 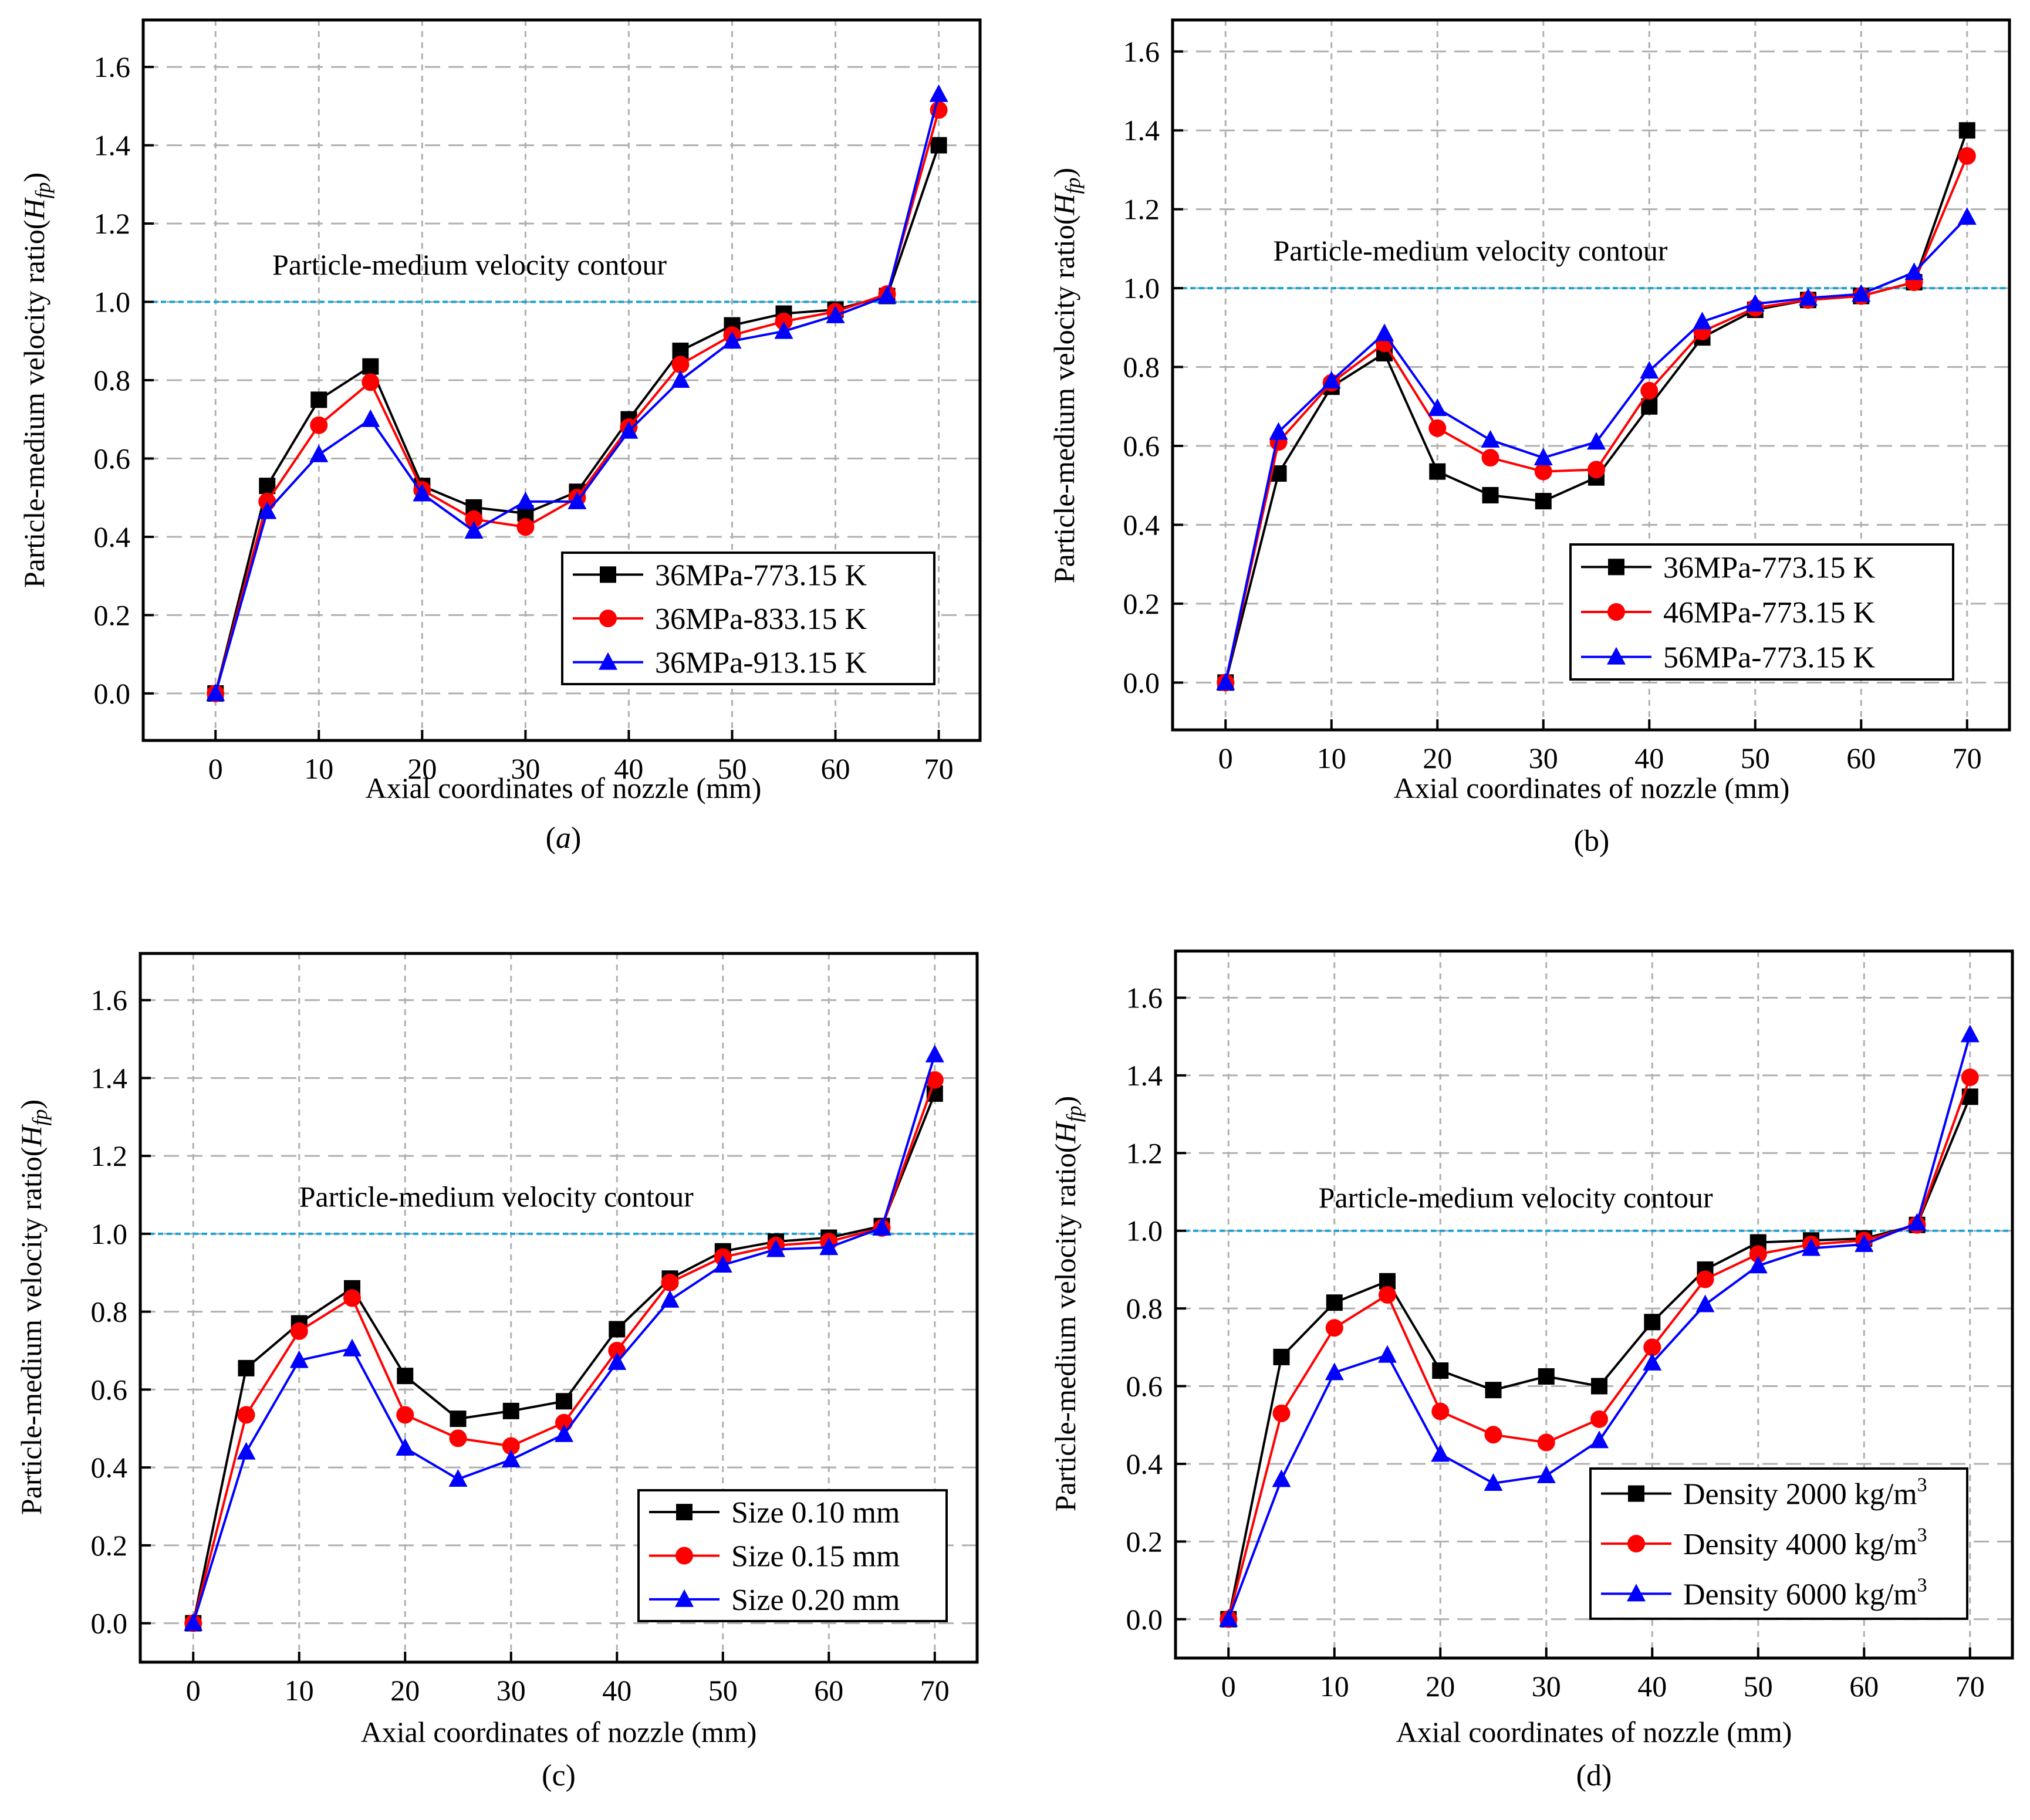 What do you see at coordinates (1066, 375) in the screenshot?
I see `y-axis-title-b: Particle-medium velocity ratio(Hfp)` at bounding box center [1066, 375].